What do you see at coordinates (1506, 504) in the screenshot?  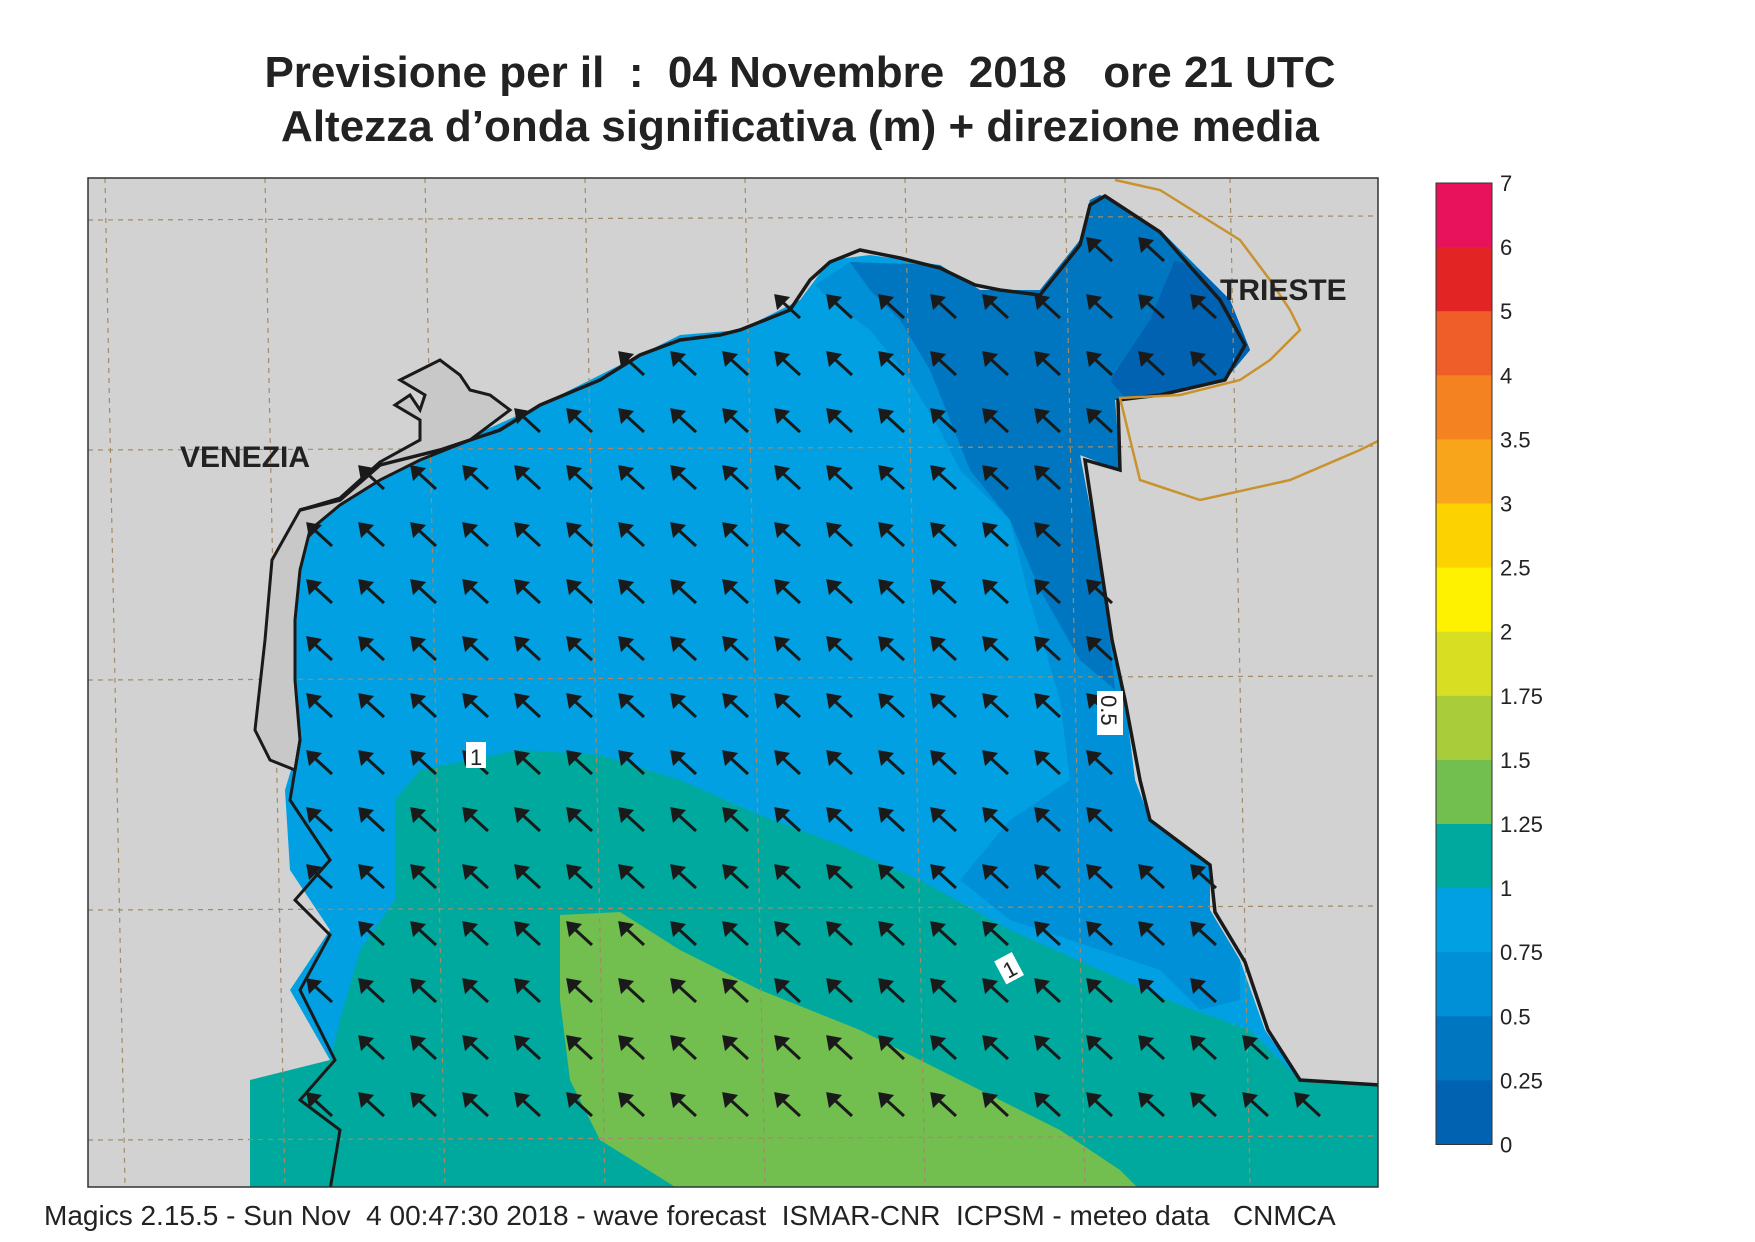 I see `legend-tick-label: 3` at bounding box center [1506, 504].